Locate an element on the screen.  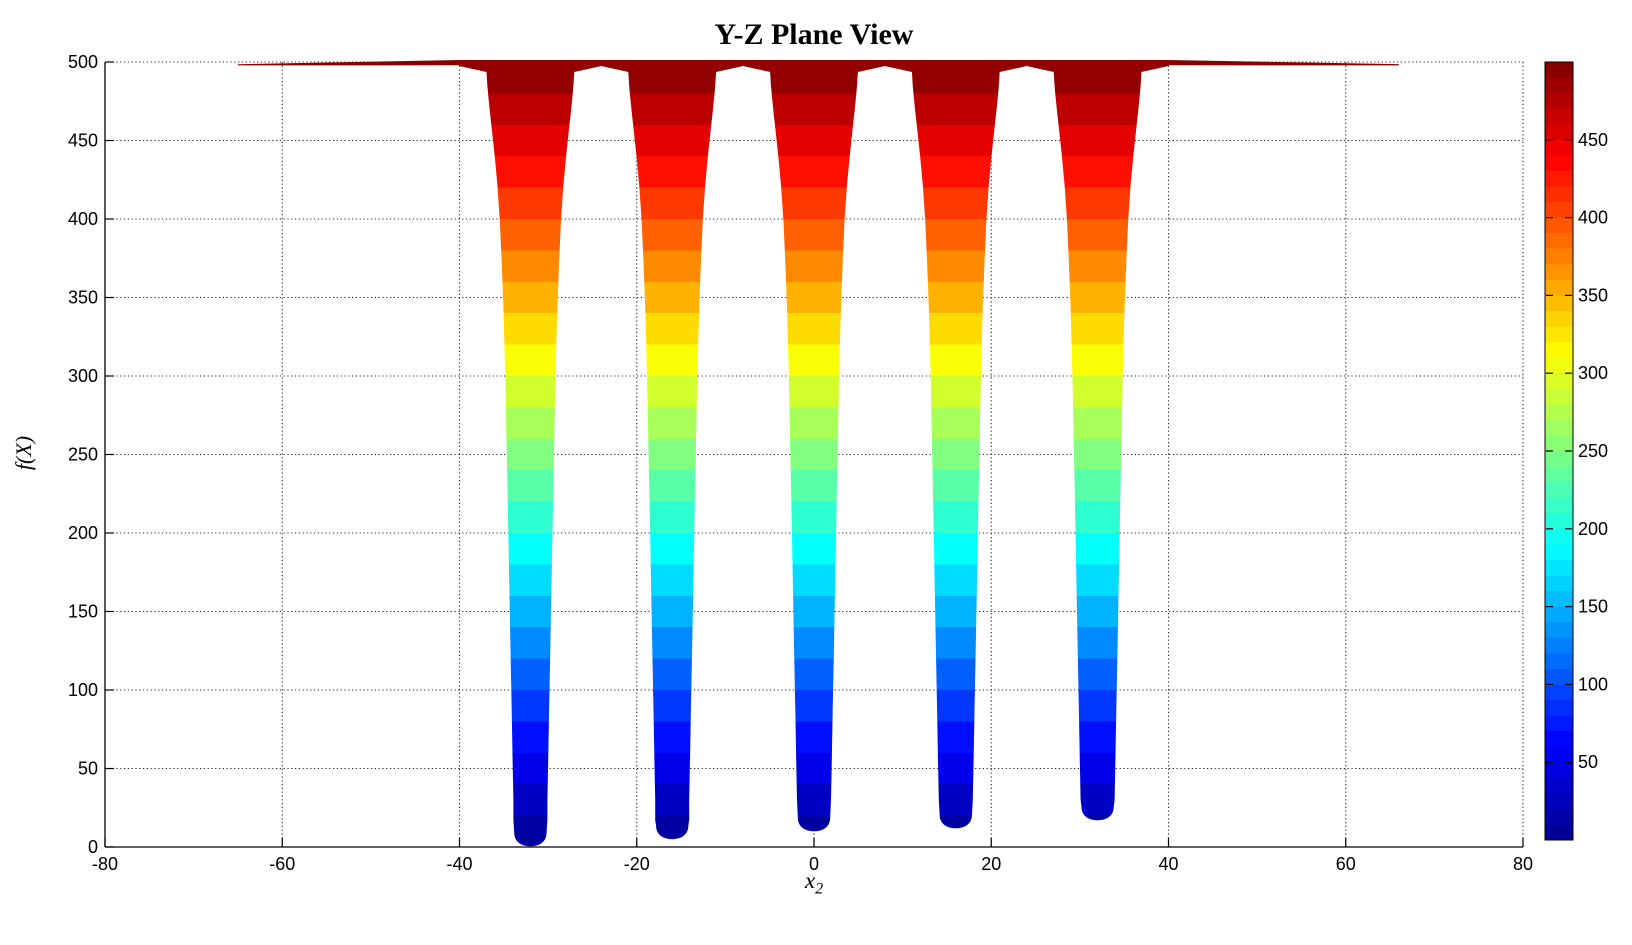
plateau-strip-right is located at coordinates (1283, 63).